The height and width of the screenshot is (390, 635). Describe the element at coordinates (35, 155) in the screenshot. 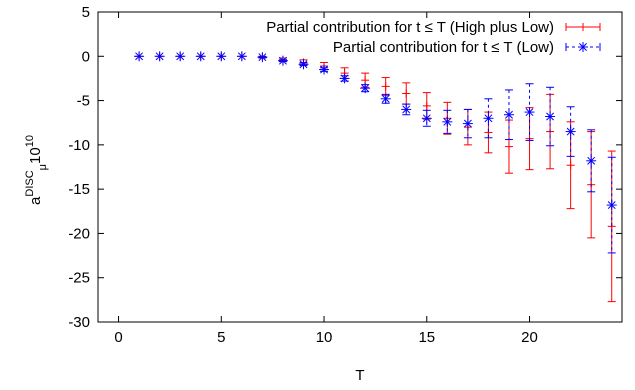

I see `y-label-suffix: 10` at that location.